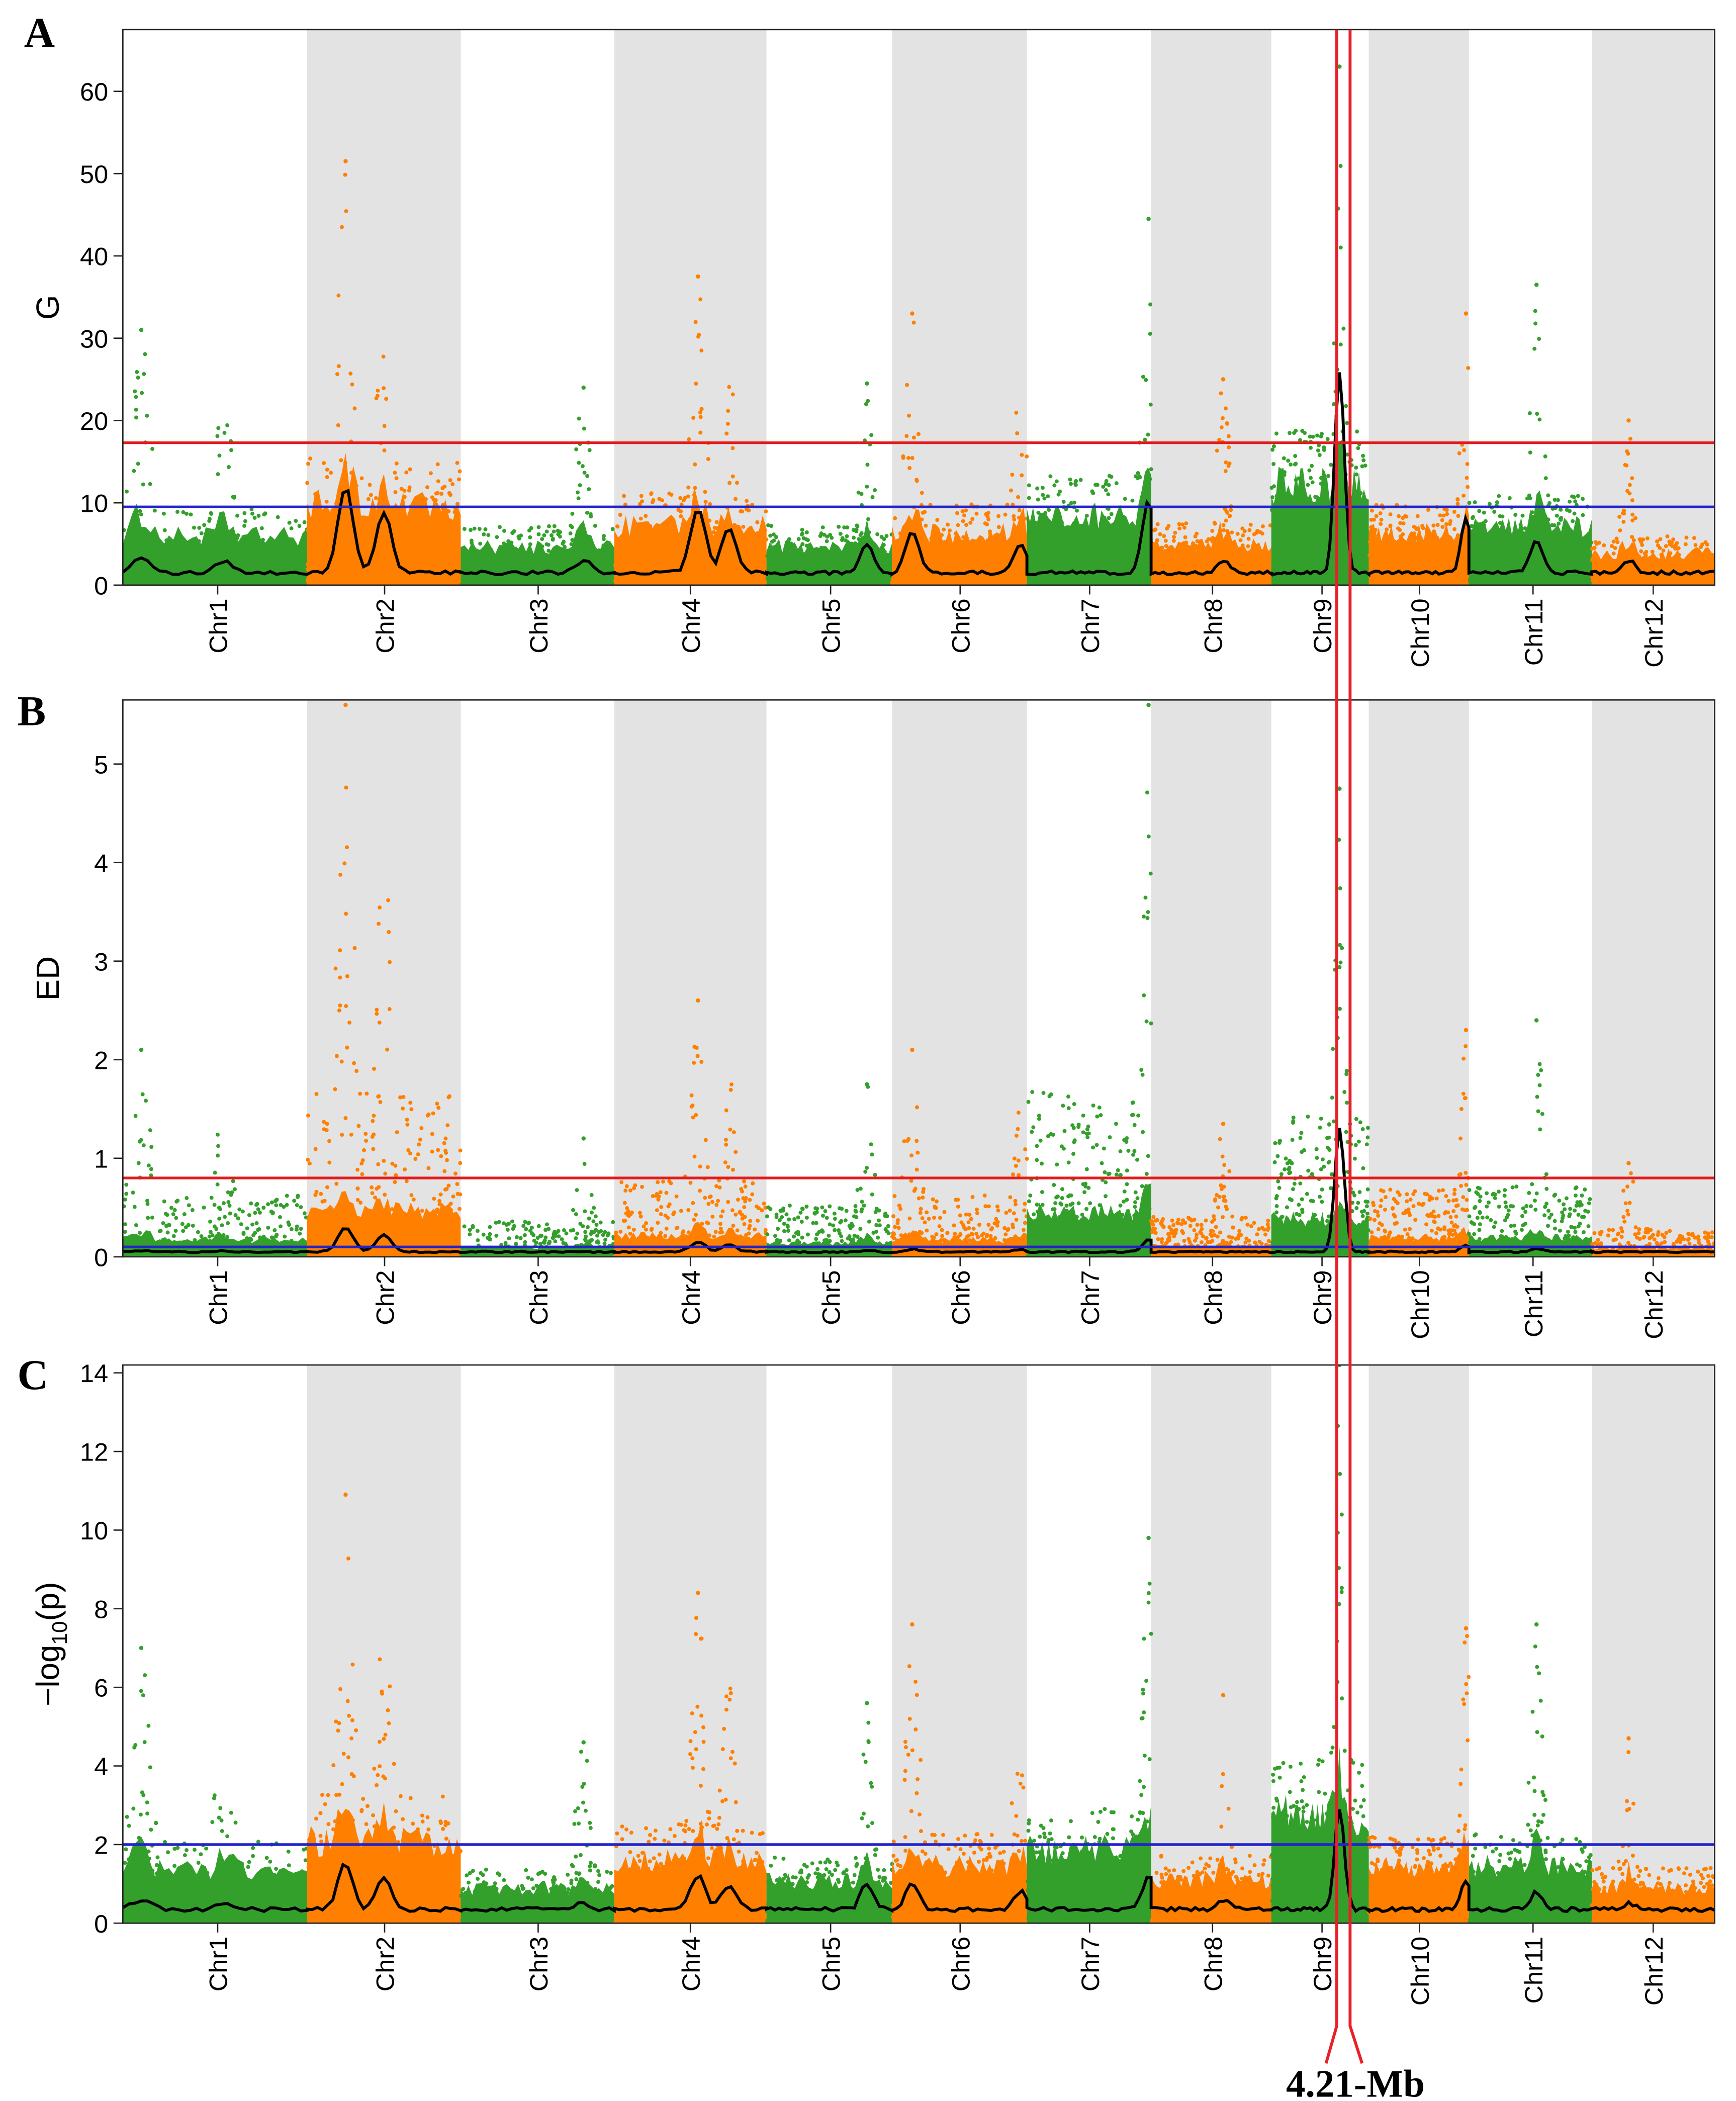 Image resolution: width=1736 pixels, height=2101 pixels. What do you see at coordinates (94, 175) in the screenshot?
I see `y-tick-label: 50` at bounding box center [94, 175].